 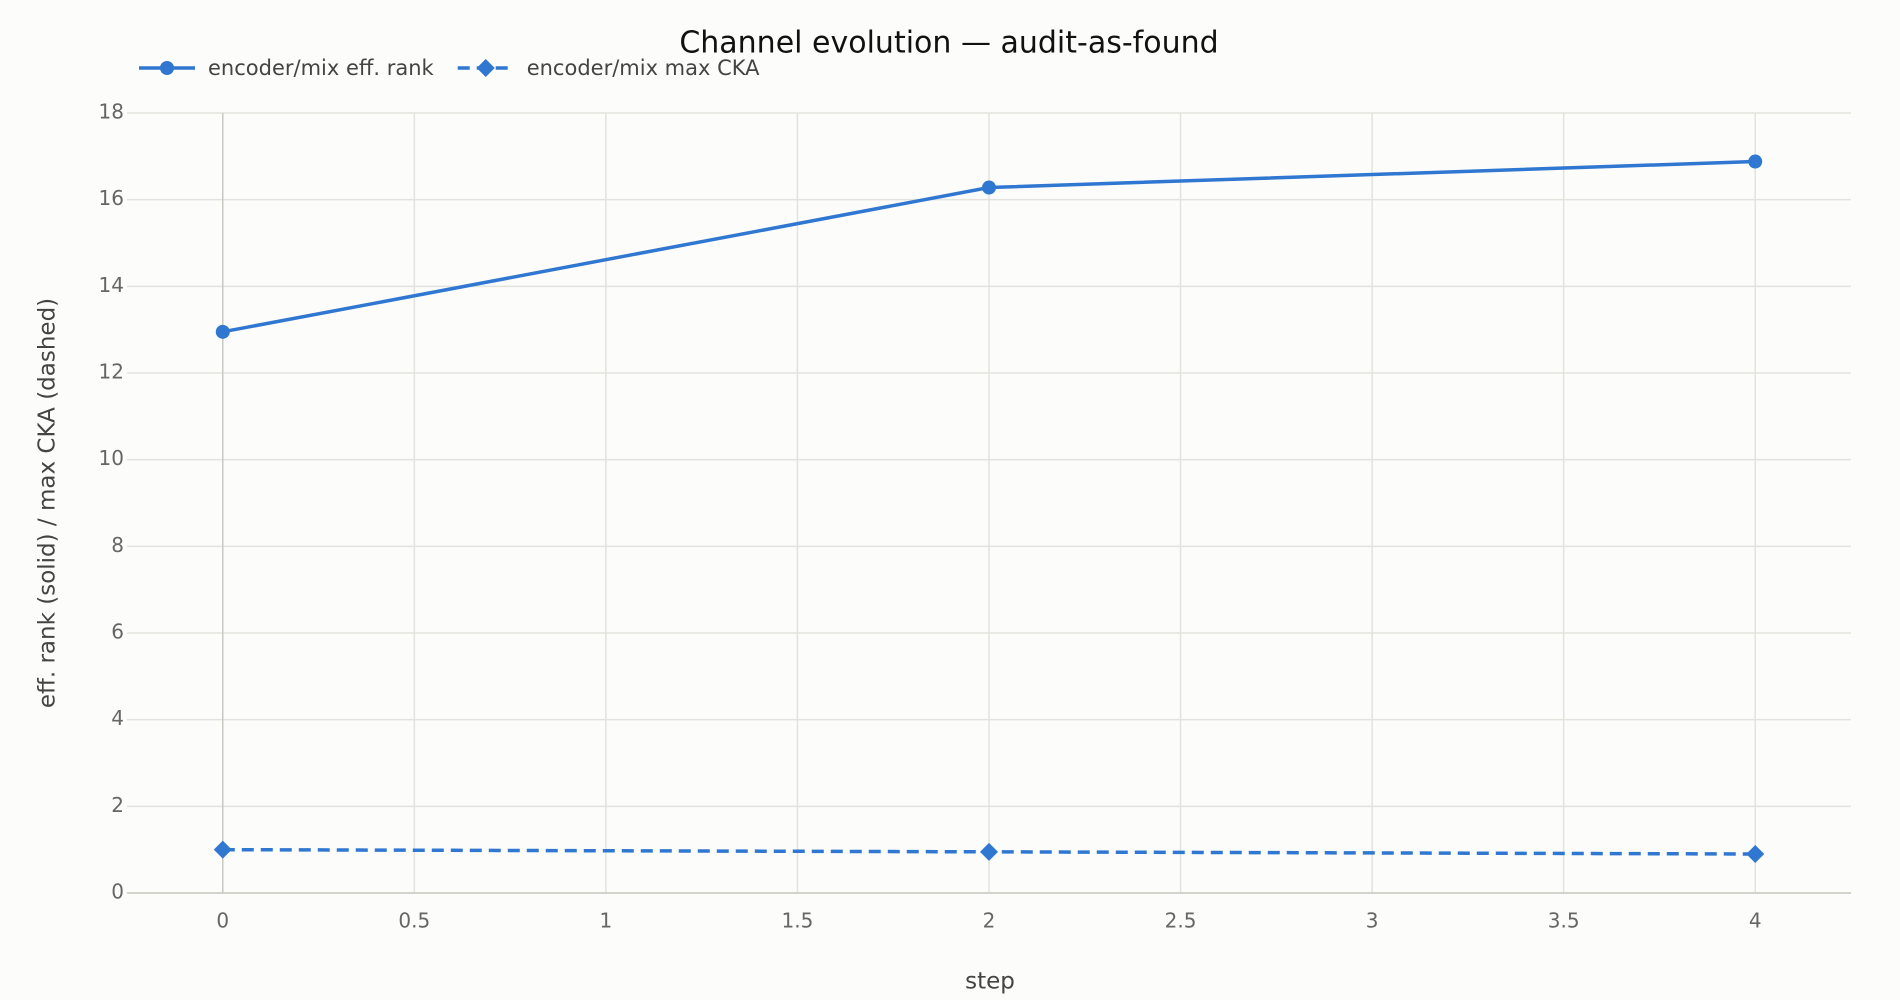 What do you see at coordinates (117, 892) in the screenshot?
I see `y-tick-label: 0` at bounding box center [117, 892].